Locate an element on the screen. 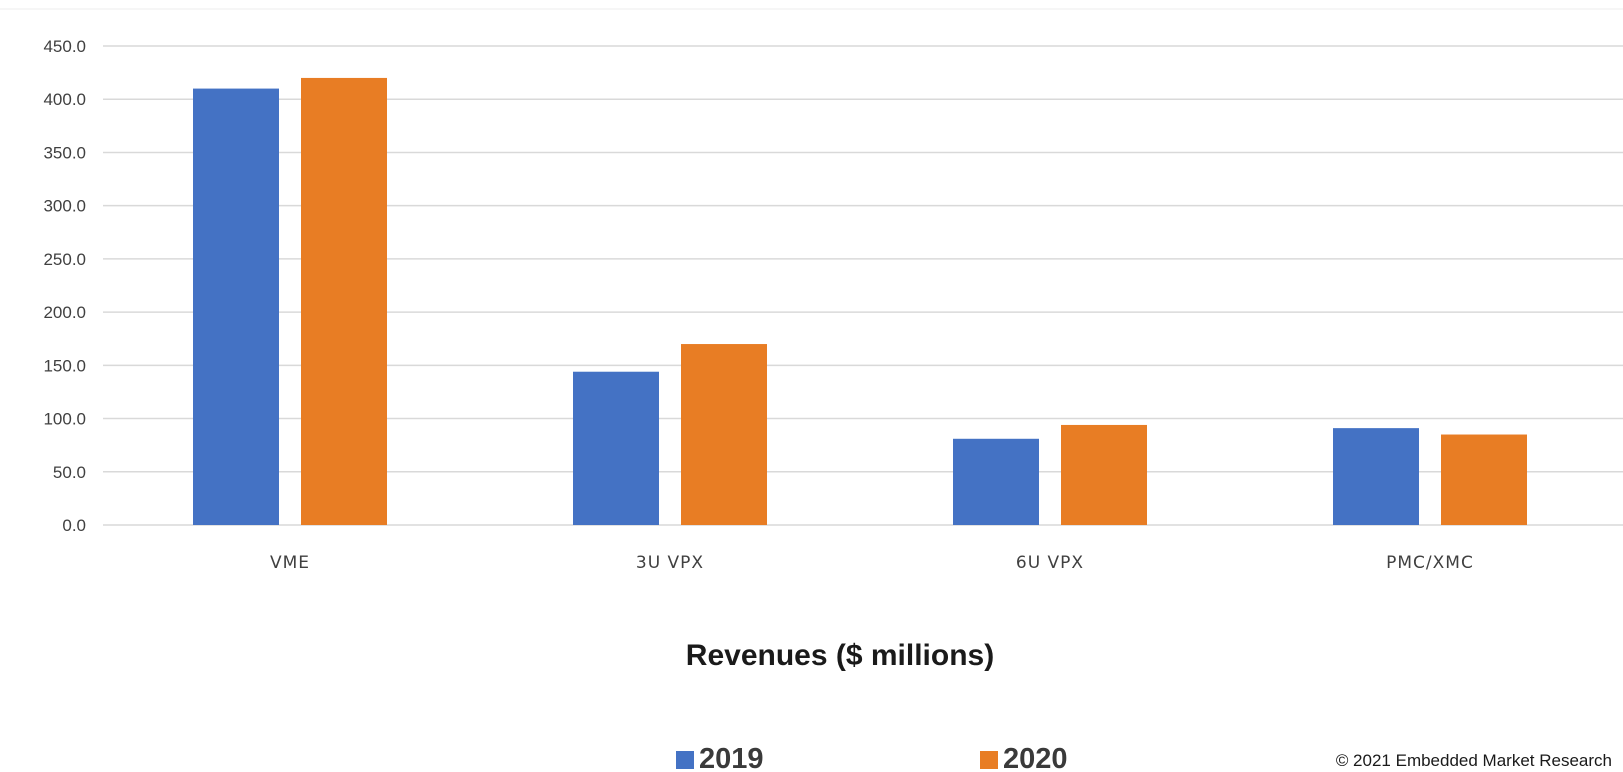 The image size is (1623, 772). bar-2019-pmc-xmc is located at coordinates (1376, 476).